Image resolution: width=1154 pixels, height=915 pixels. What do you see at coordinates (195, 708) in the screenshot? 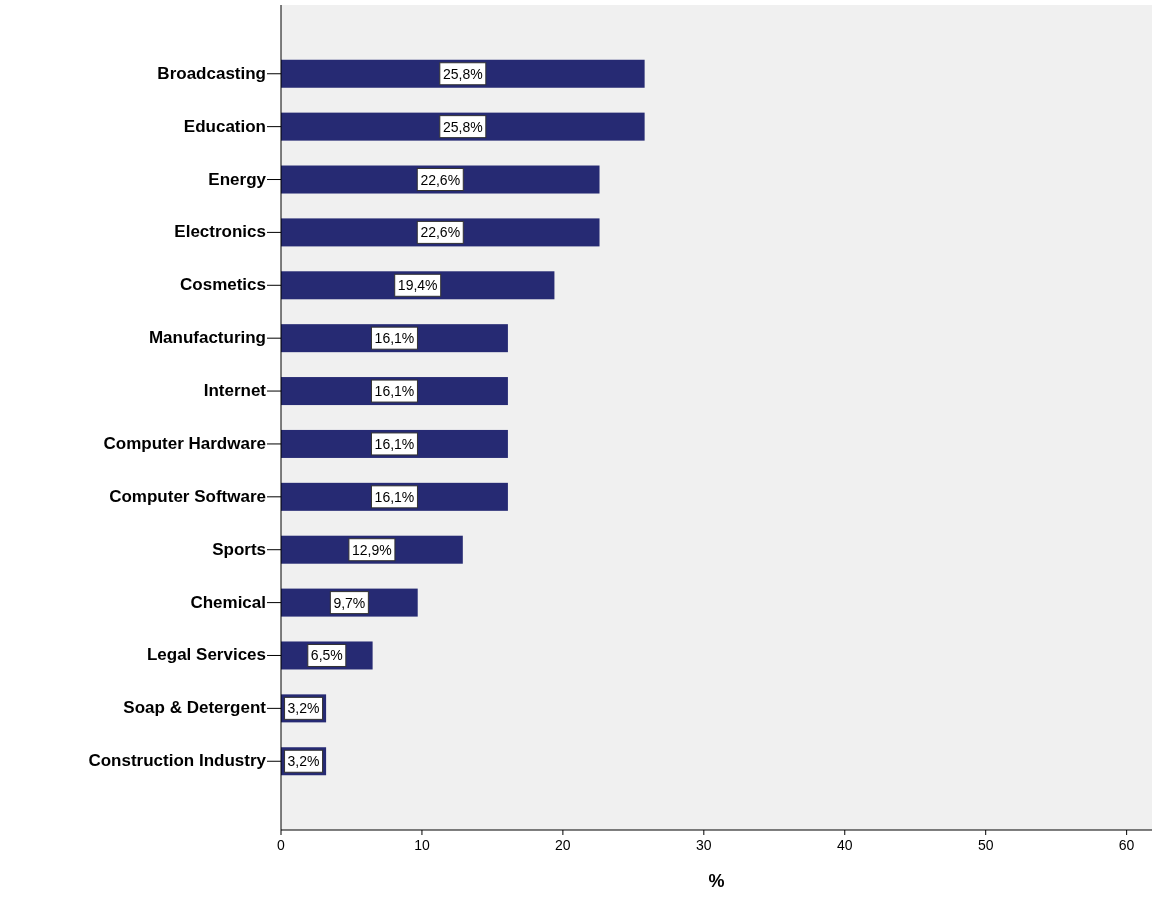
I see `y-tick-label: Soap & Detergent` at bounding box center [195, 708].